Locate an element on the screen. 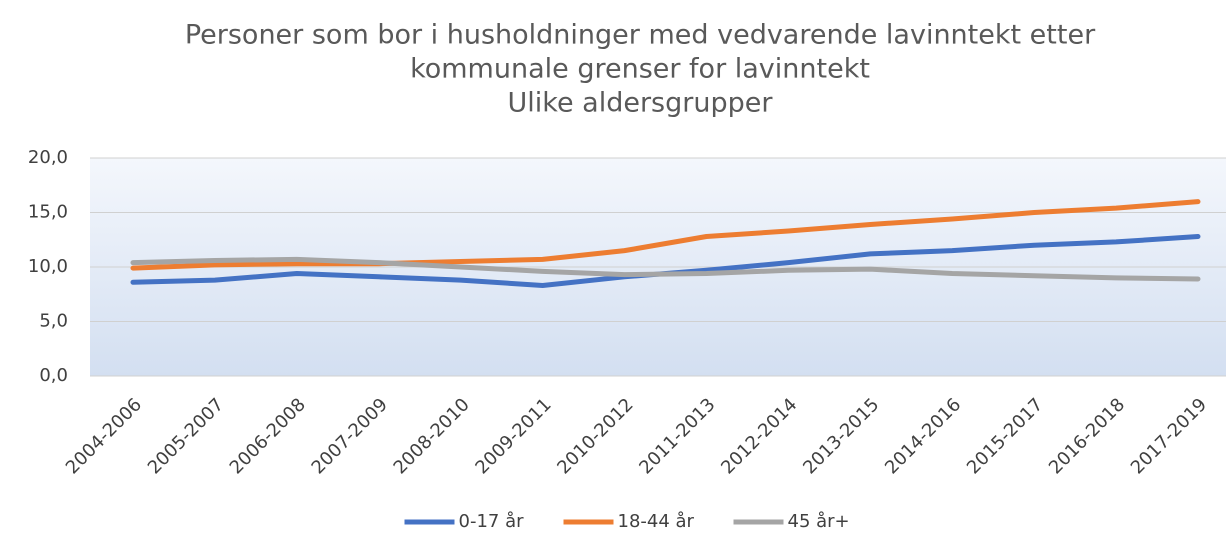 Image resolution: width=1226 pixels, height=538 pixels. chart-title: kommunale grenser for lavinntekt is located at coordinates (640, 69).